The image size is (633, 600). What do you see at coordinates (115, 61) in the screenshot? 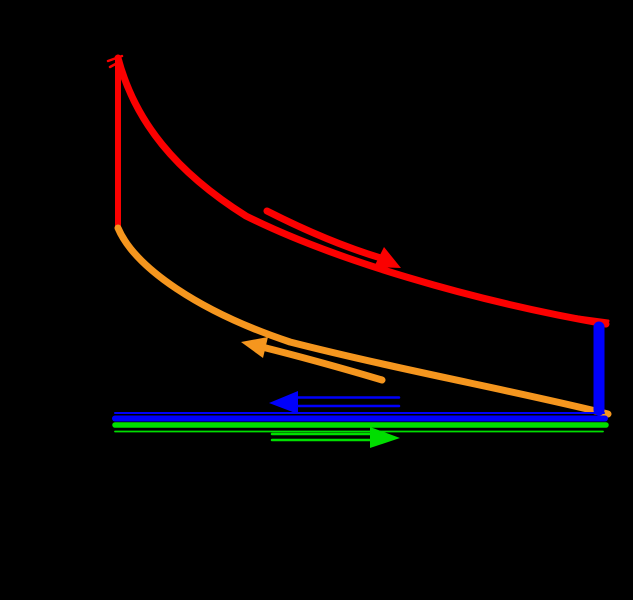
I see `red-curve-start-squiggle` at bounding box center [115, 61].